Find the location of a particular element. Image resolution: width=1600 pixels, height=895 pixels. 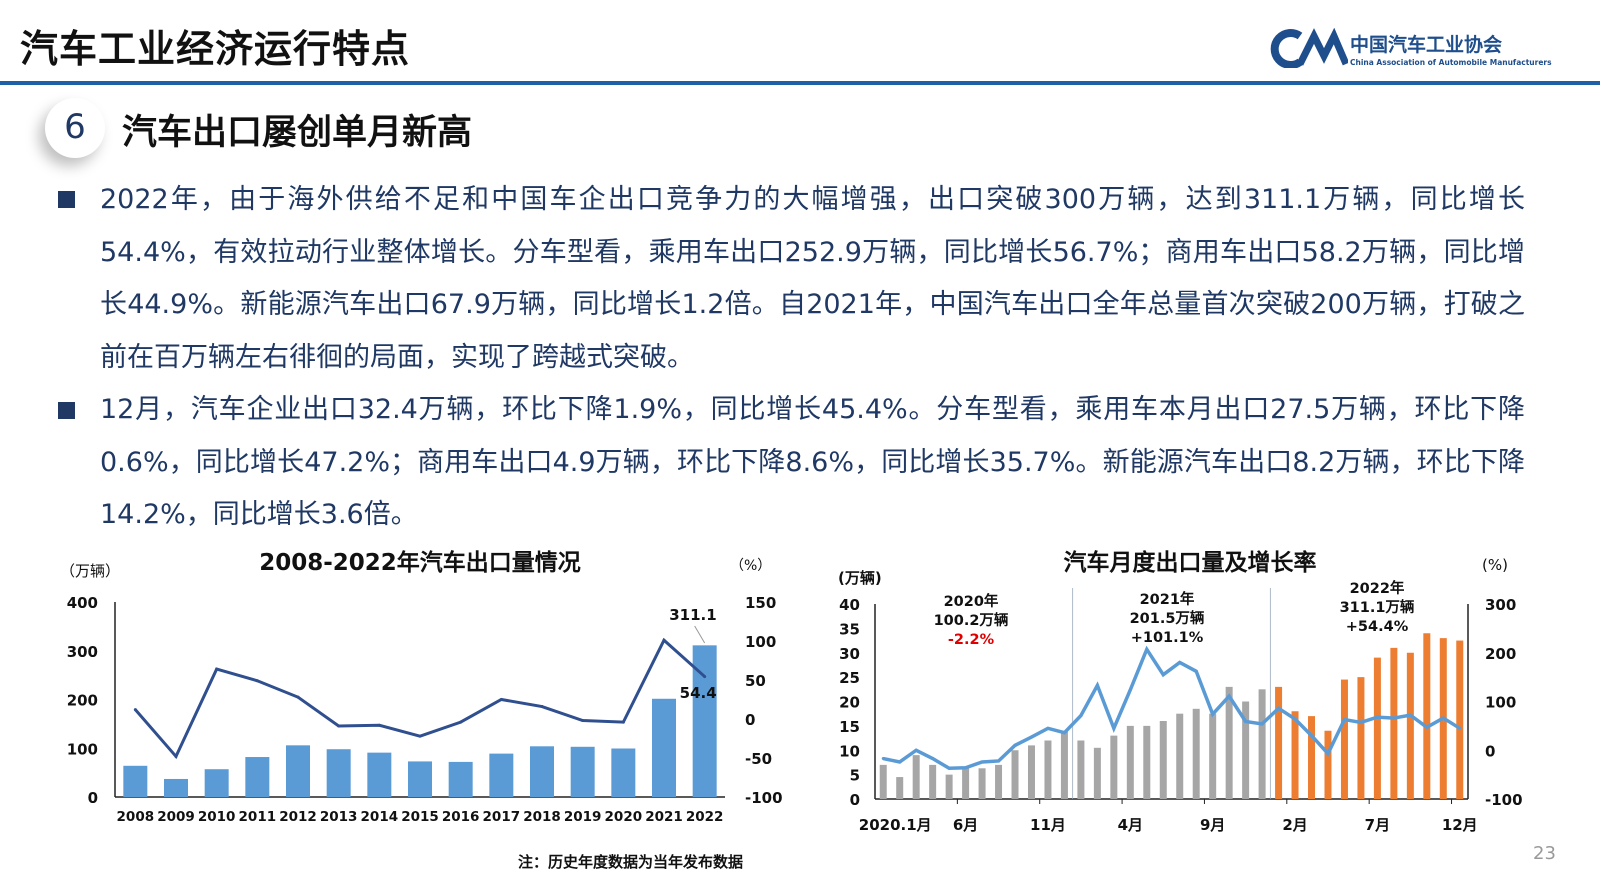

y-tick-label: 15 is located at coordinates (849, 727).